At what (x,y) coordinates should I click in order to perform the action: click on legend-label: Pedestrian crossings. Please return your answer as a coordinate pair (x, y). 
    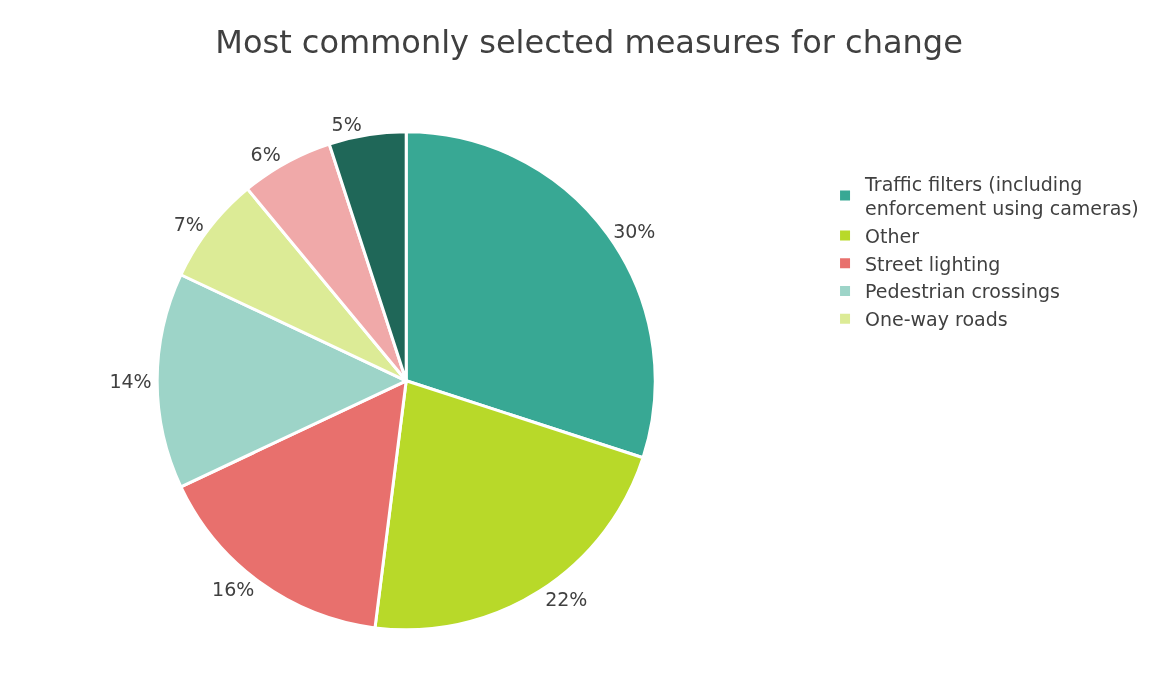
    Looking at the image, I should click on (962, 291).